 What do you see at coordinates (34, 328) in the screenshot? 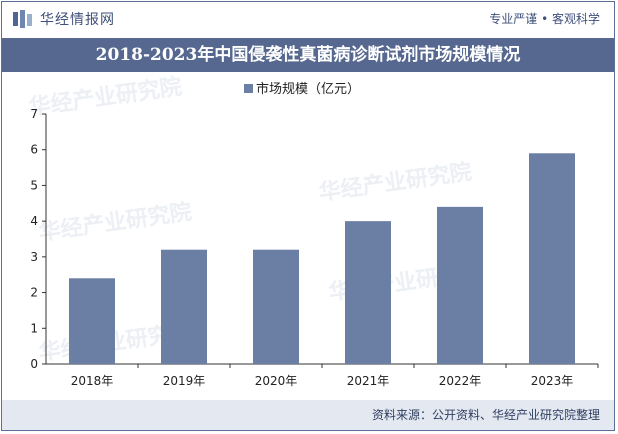
I see `y-tick-label: 1` at bounding box center [34, 328].